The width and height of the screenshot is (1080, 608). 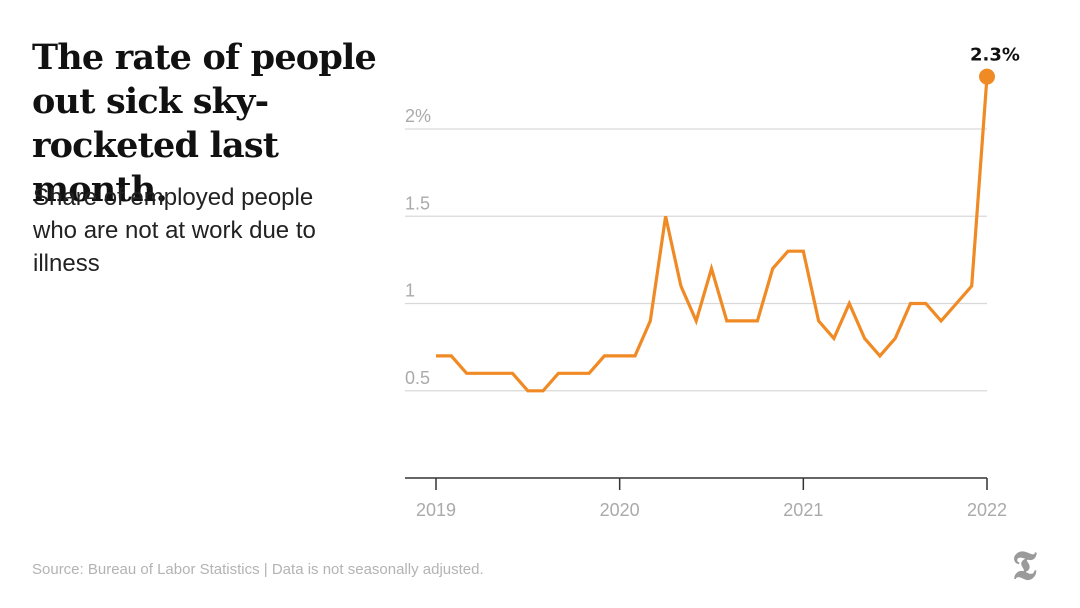 I want to click on x-tick-label-3: 2022, so click(x=987, y=510).